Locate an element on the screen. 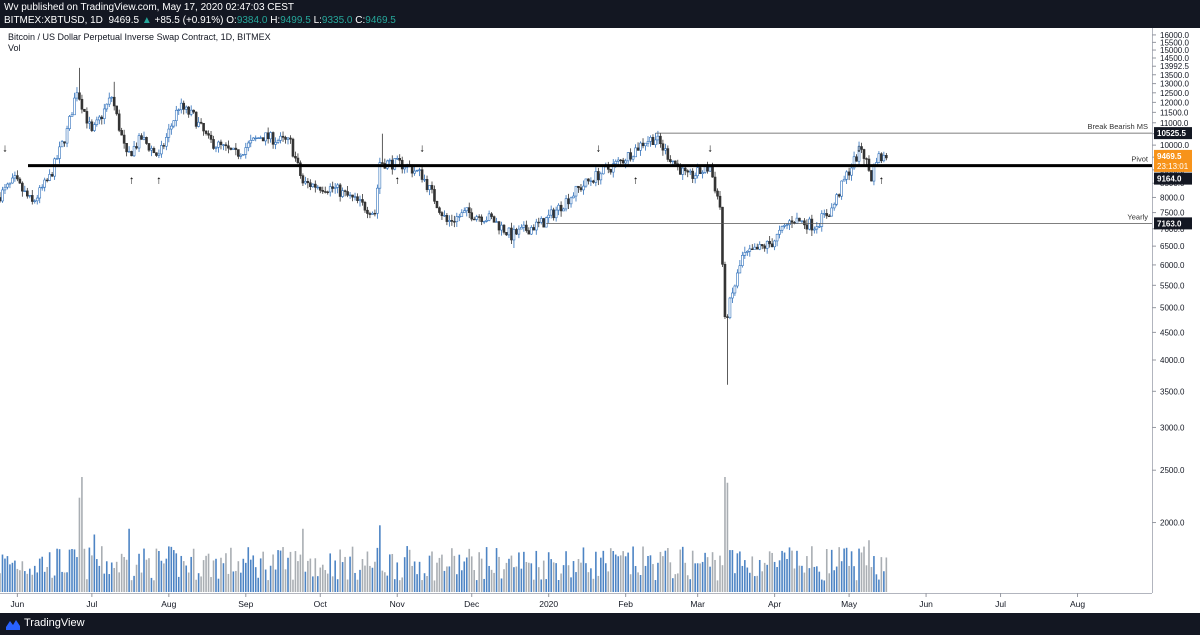 The image size is (1200, 635). price-tick-label: 6000.0 is located at coordinates (1172, 265).